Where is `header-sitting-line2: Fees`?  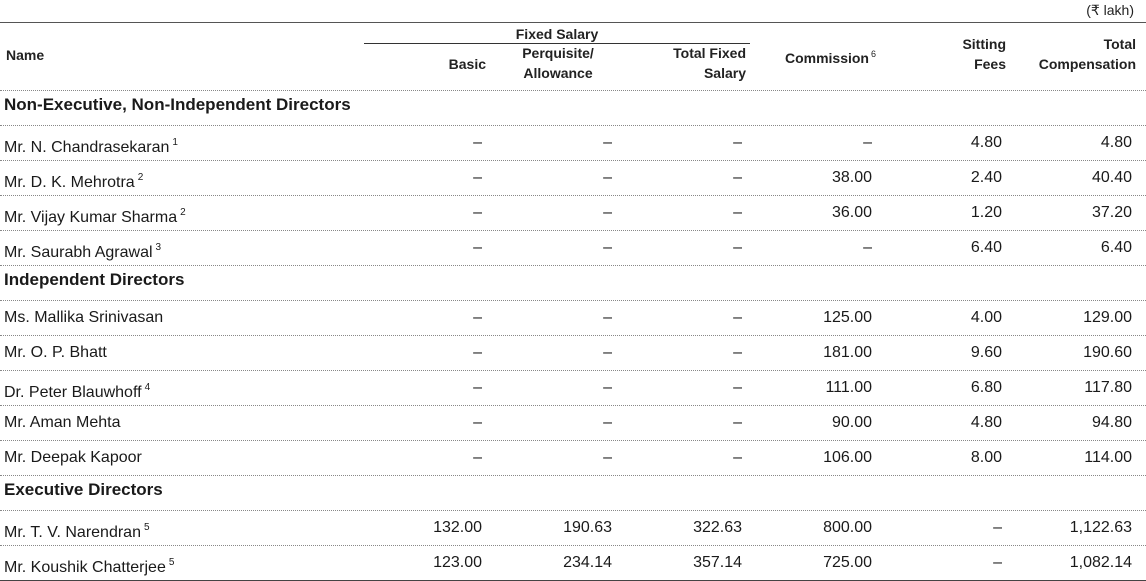
header-sitting-line2: Fees is located at coordinates (990, 64).